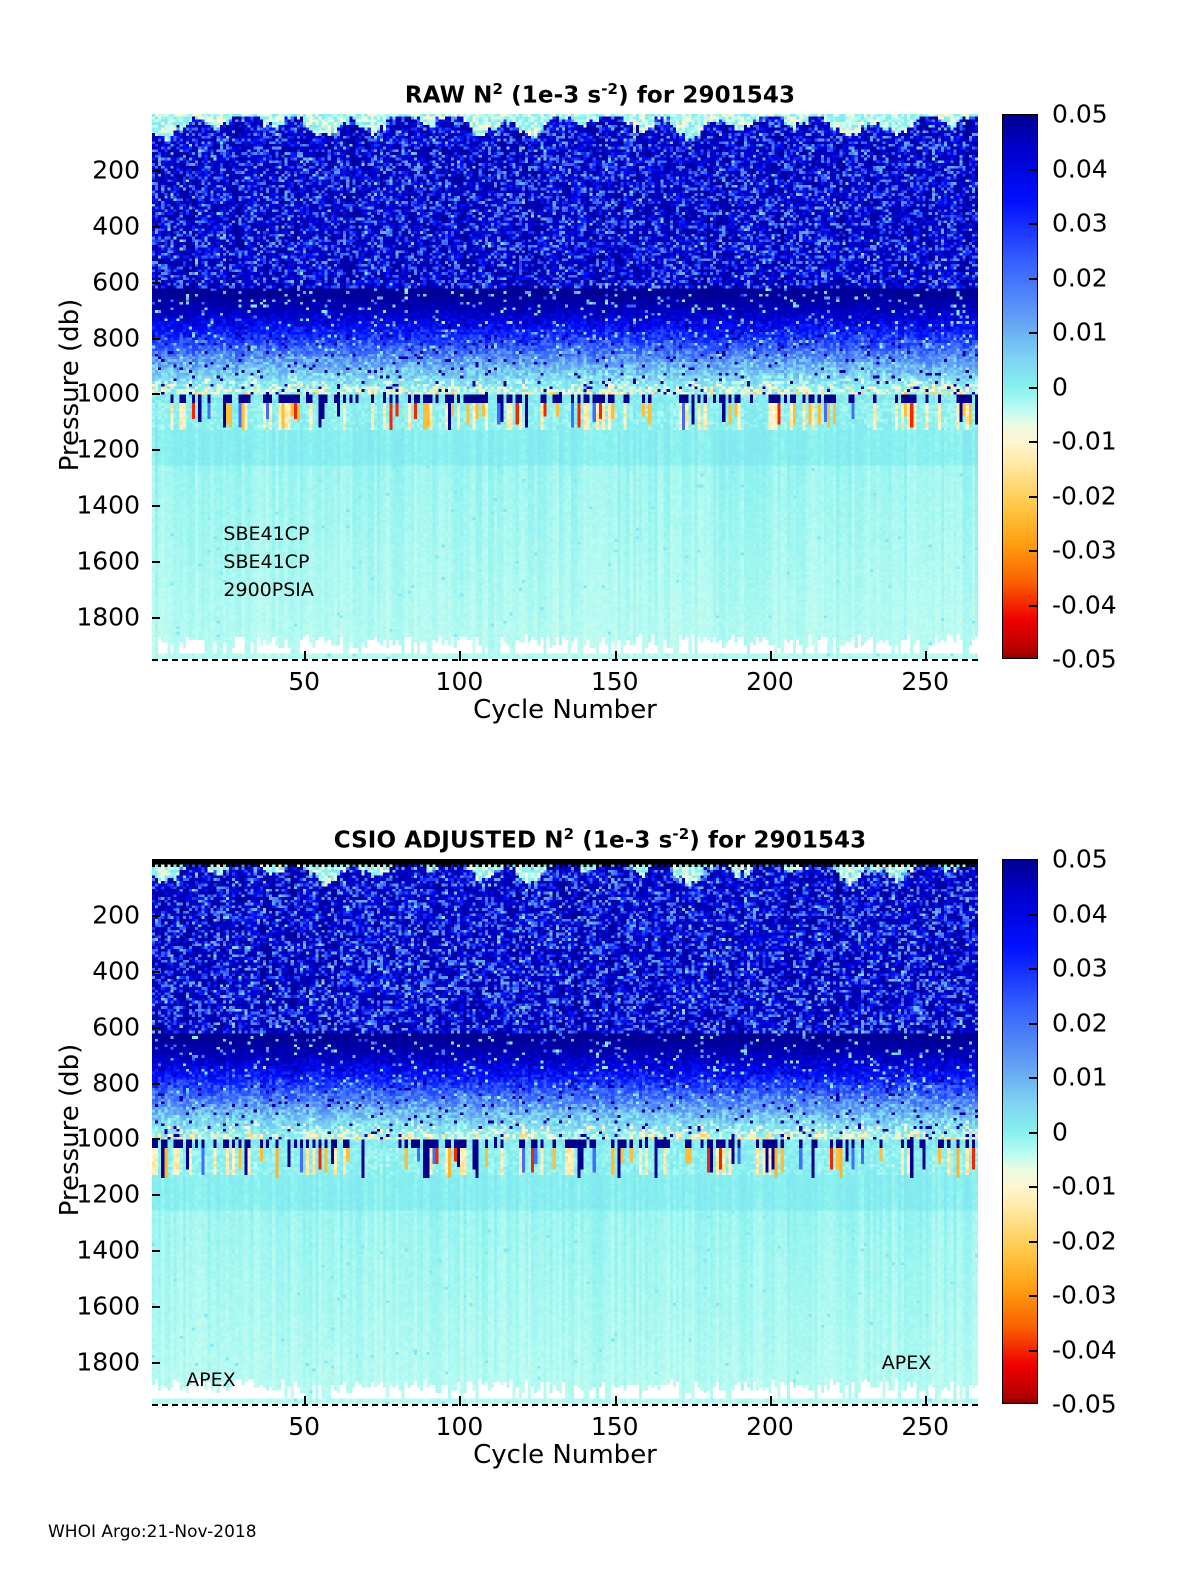 This screenshot has height=1575, width=1200. What do you see at coordinates (778, 840) in the screenshot?
I see `panel-csio-title-suffix: ) for 2901543` at bounding box center [778, 840].